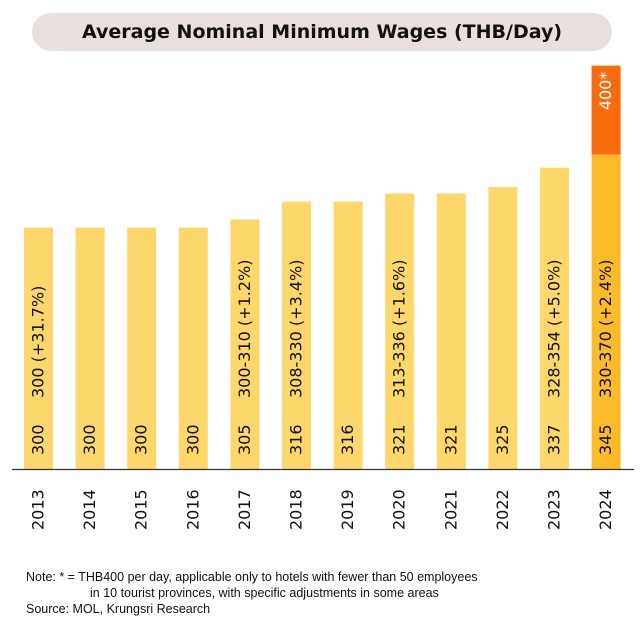 This screenshot has height=633, width=644. I want to click on bar-range-label: 313-336 (+1.6%), so click(399, 329).